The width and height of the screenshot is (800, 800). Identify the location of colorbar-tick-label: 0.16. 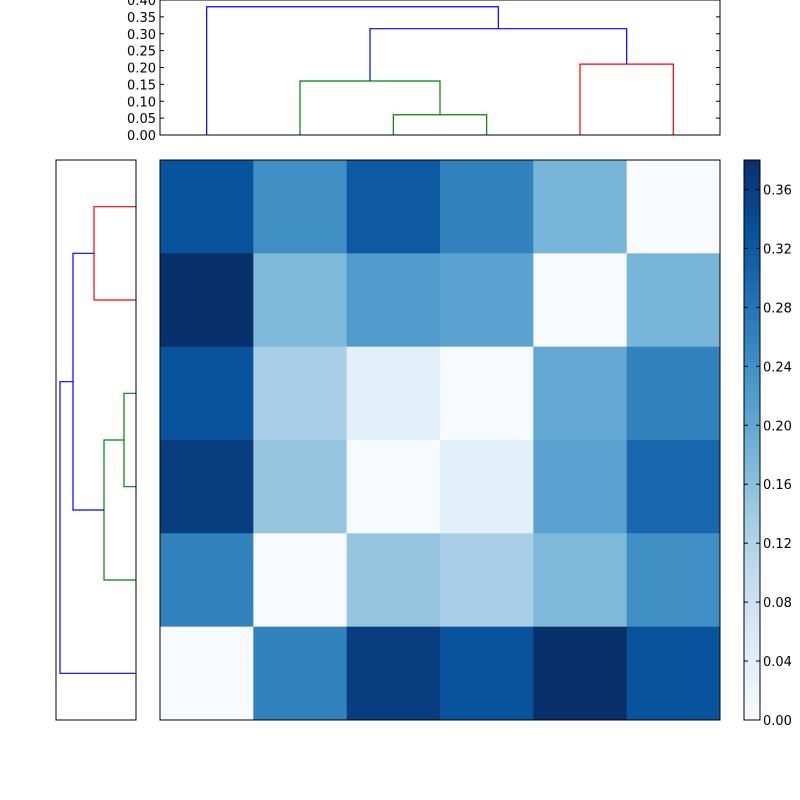
(777, 485).